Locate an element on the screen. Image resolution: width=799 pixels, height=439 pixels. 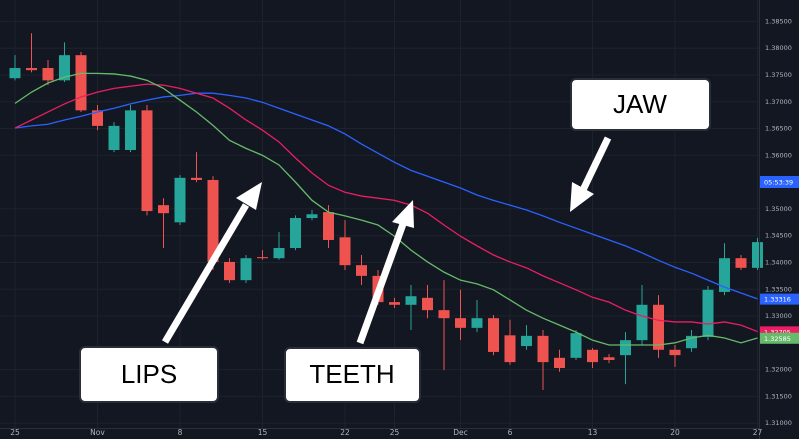
y-tick-label: 1.38000 is located at coordinates (778, 48).